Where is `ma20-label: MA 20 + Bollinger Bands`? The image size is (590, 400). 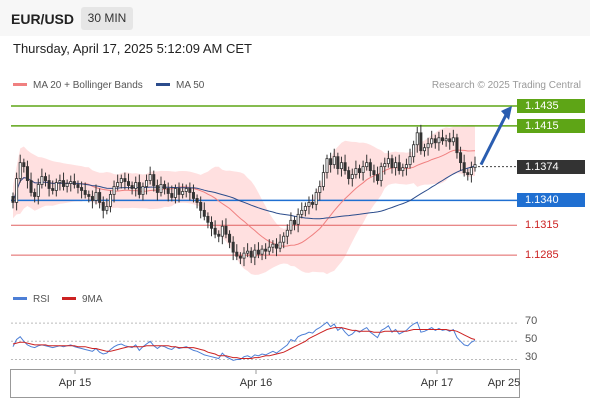 ma20-label: MA 20 + Bollinger Bands is located at coordinates (88, 85).